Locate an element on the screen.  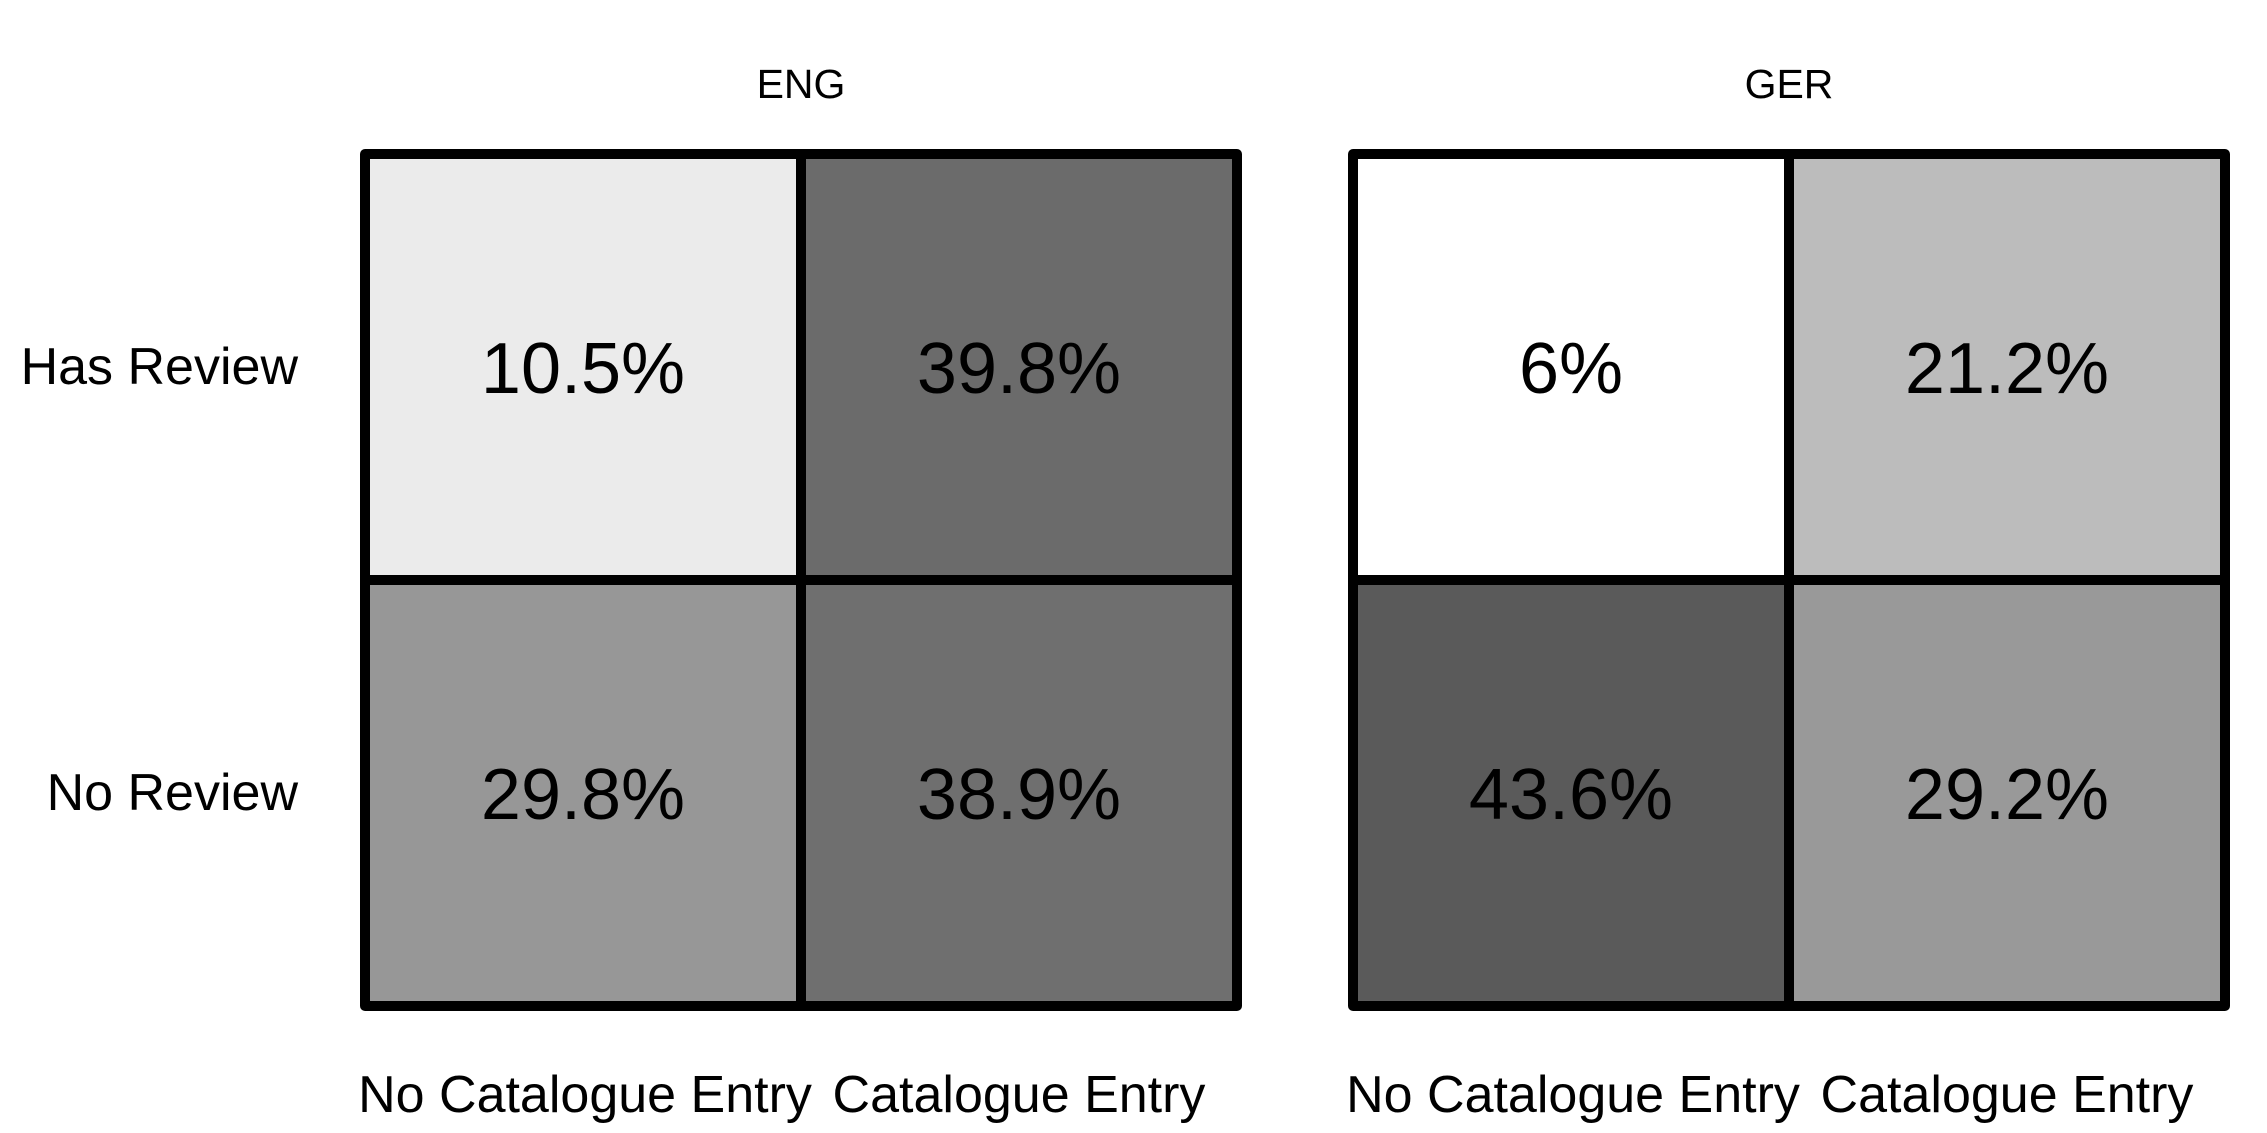
cell-value-label: 21.2% is located at coordinates (2007, 369).